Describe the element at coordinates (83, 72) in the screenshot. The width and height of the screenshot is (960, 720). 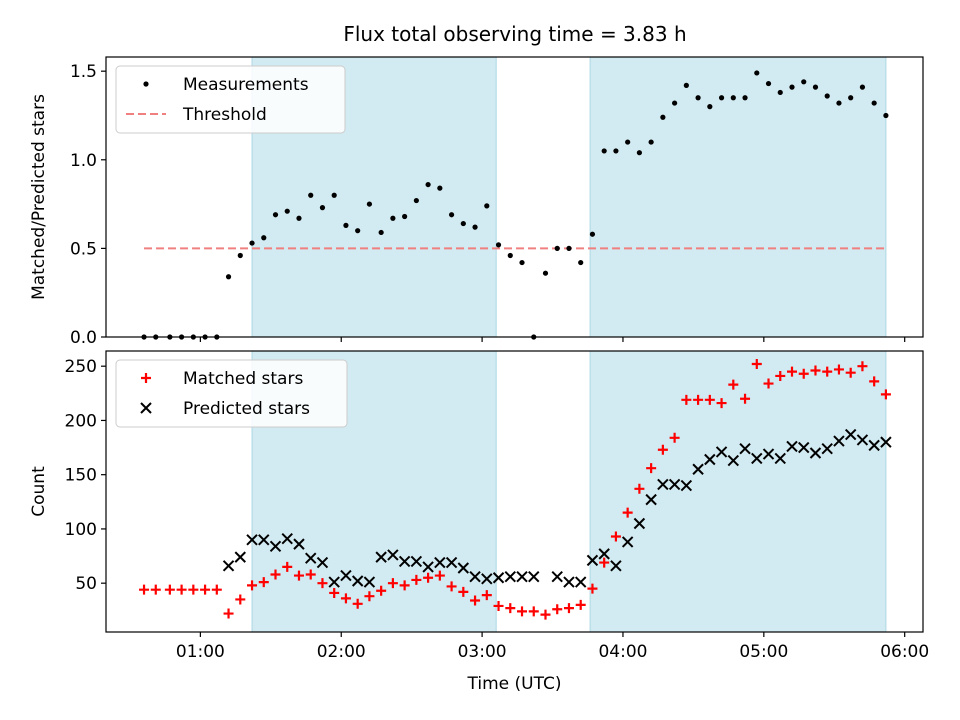
I see `y-tick-label: 1.5` at that location.